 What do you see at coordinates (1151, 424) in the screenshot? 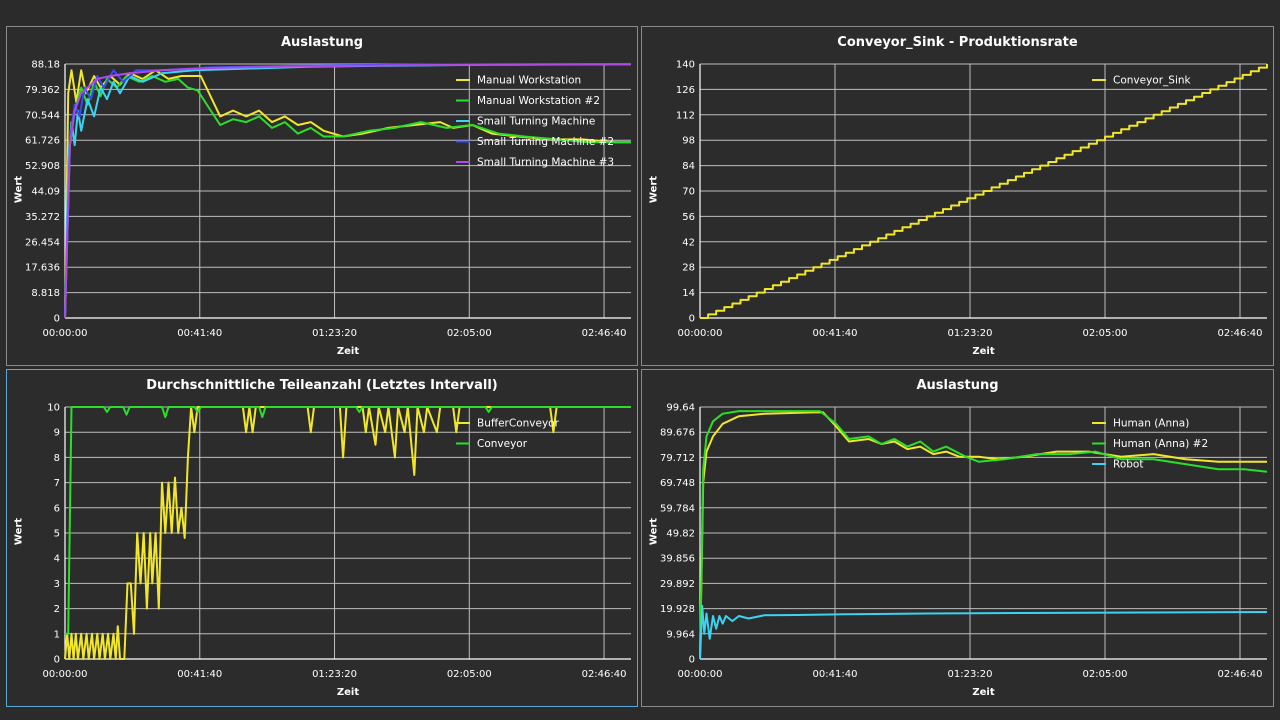
I see `legend-label: Human (Anna)` at bounding box center [1151, 424].